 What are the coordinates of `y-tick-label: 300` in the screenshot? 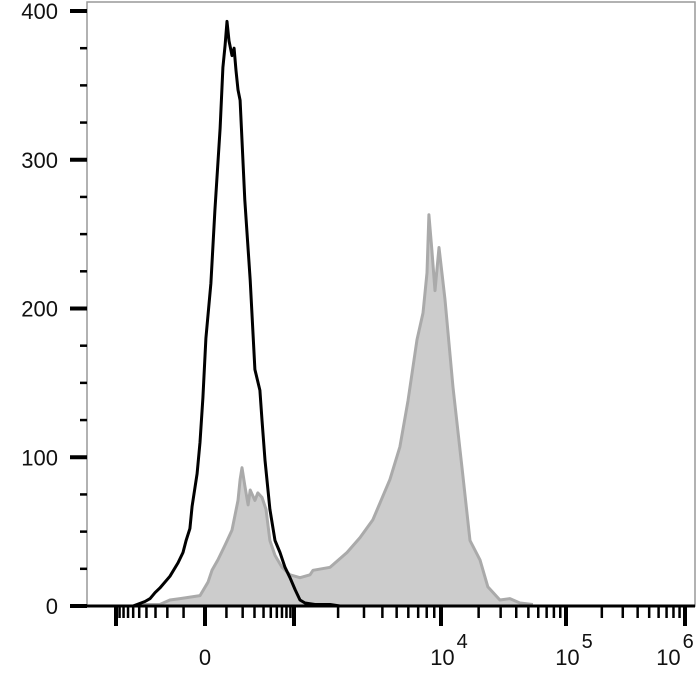 It's located at (39, 160).